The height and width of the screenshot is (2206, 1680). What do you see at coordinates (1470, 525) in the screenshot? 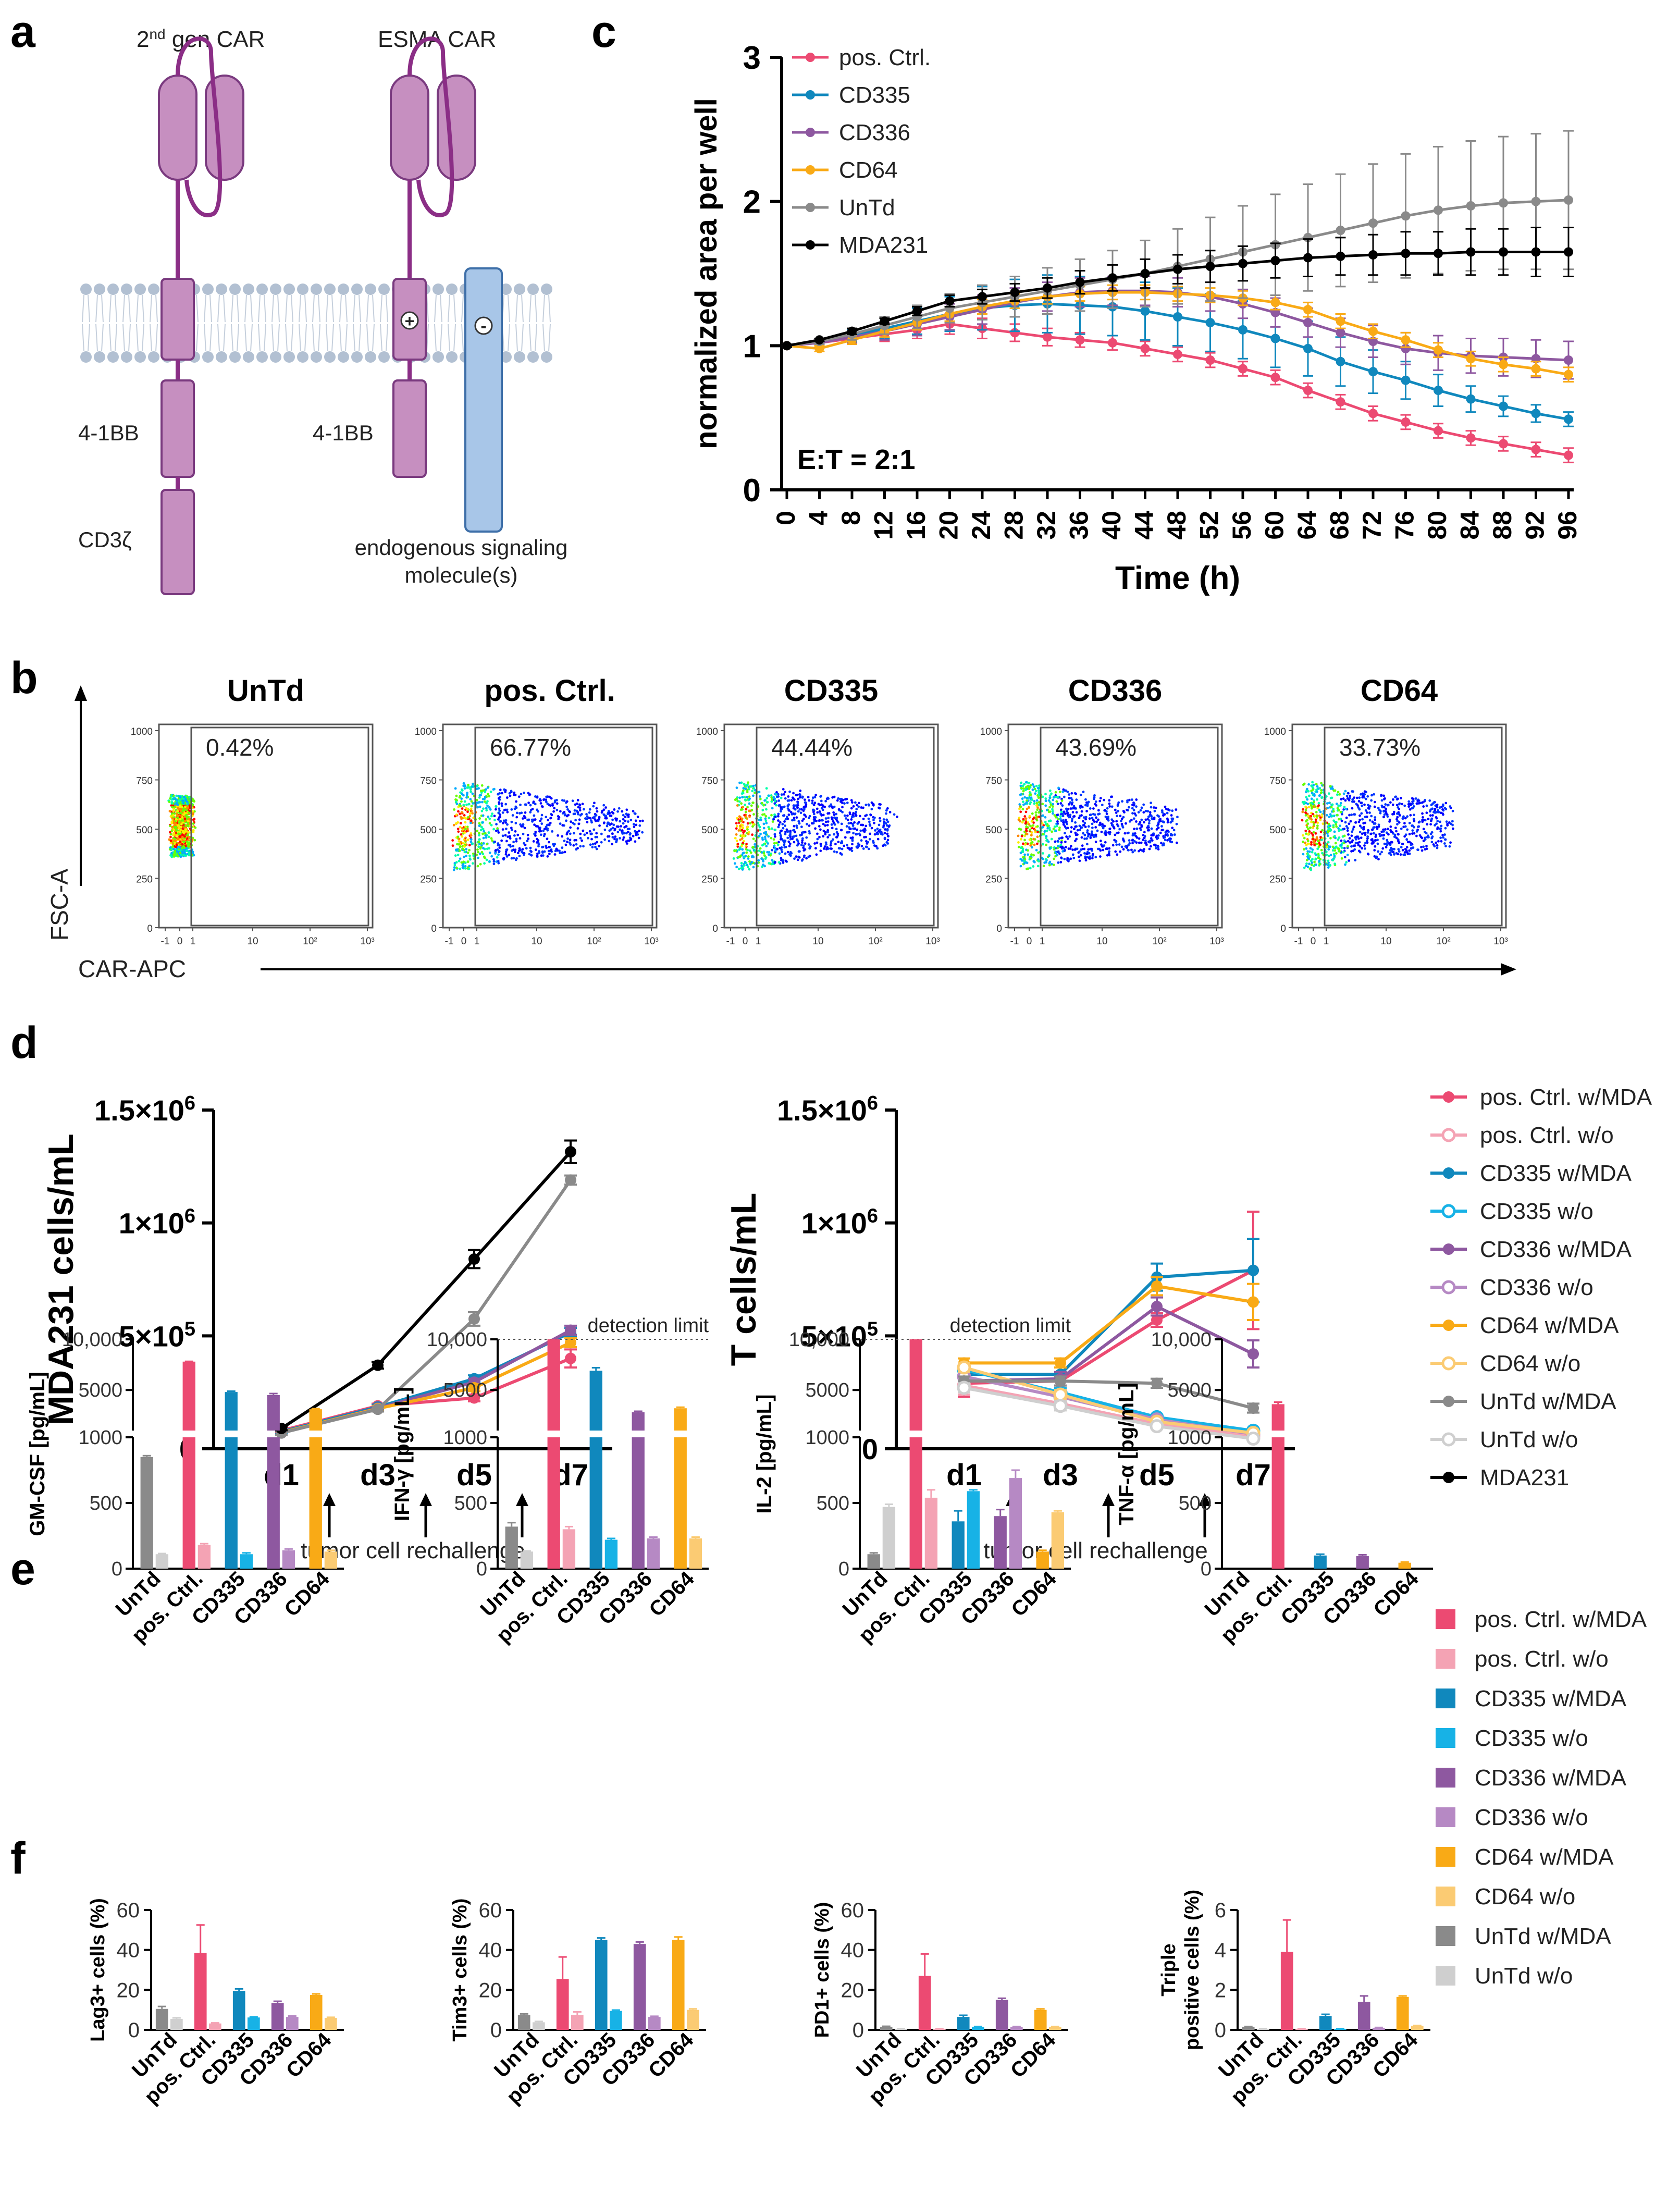
I see `x-tick-label: 84` at bounding box center [1470, 525].